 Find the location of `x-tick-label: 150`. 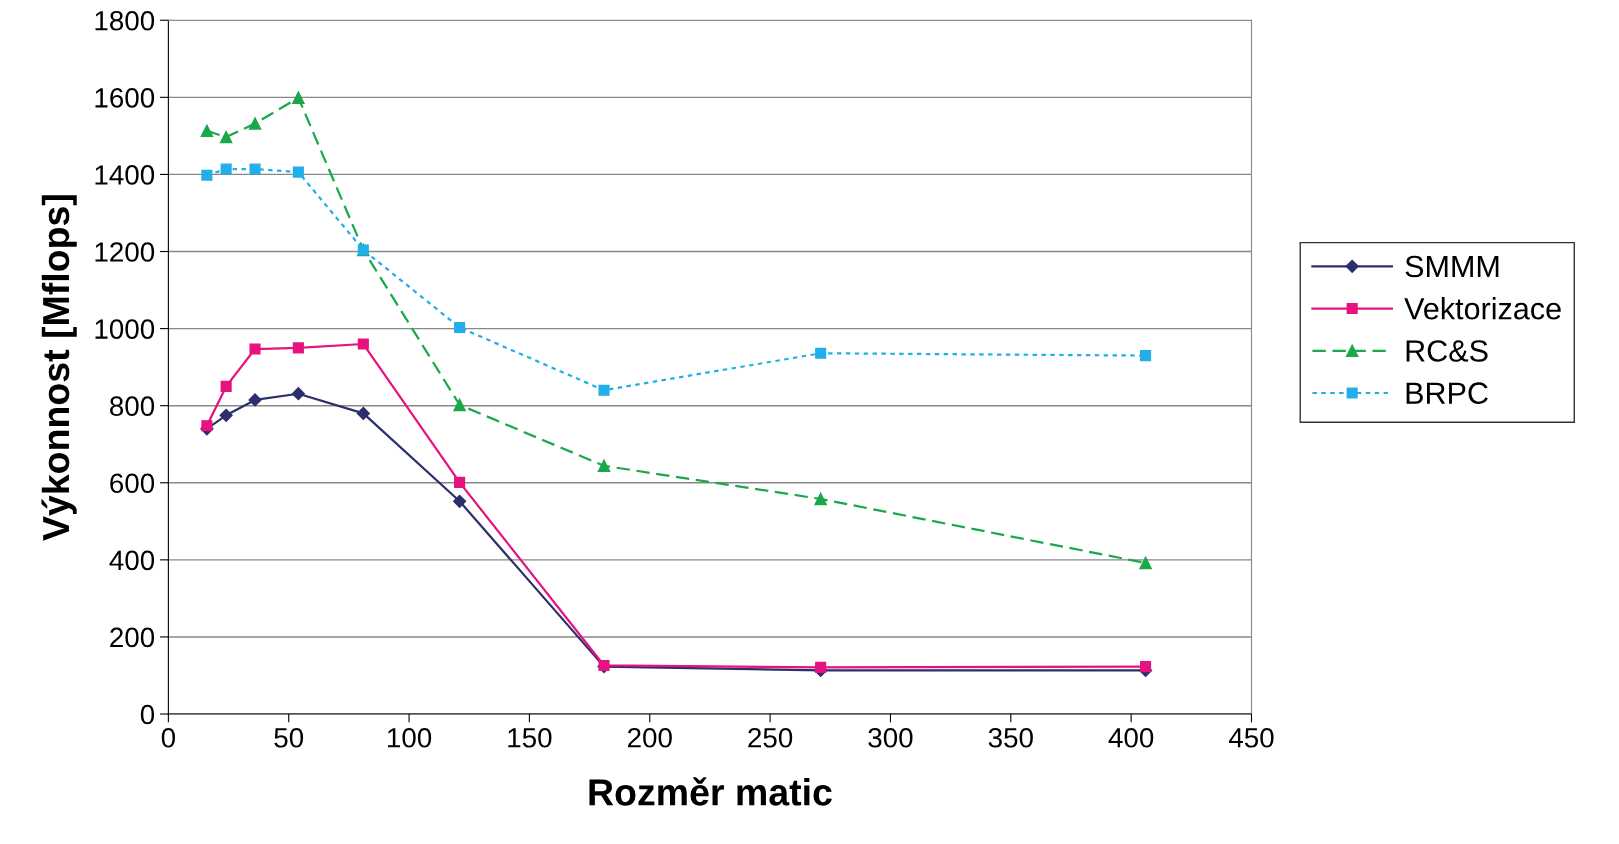

x-tick-label: 150 is located at coordinates (530, 737).